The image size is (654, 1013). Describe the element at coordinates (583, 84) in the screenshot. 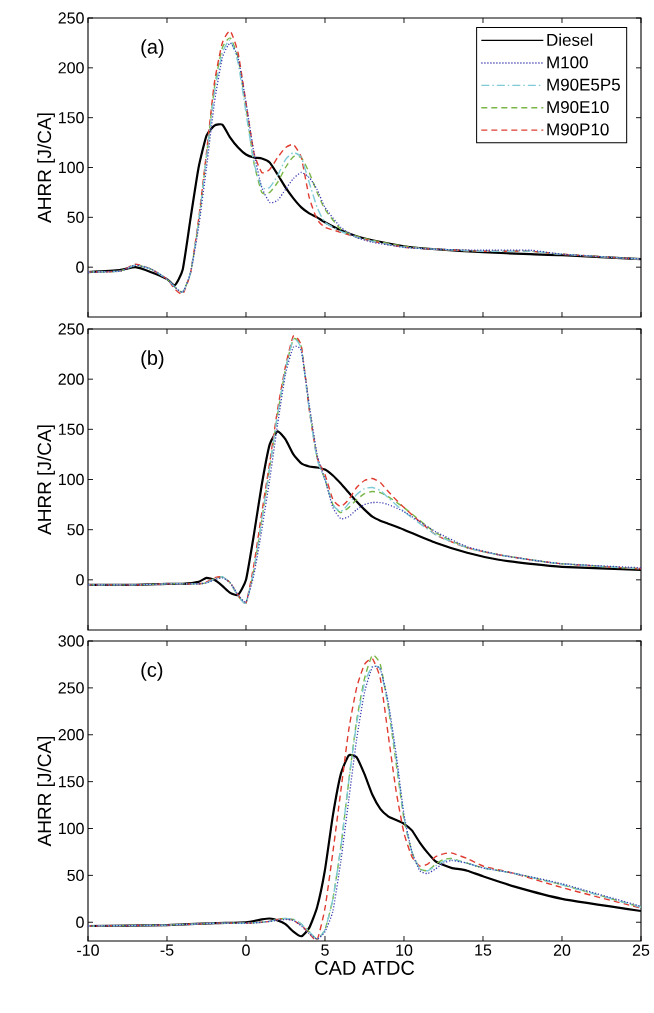

I see `legend-label: M90E5P5` at that location.